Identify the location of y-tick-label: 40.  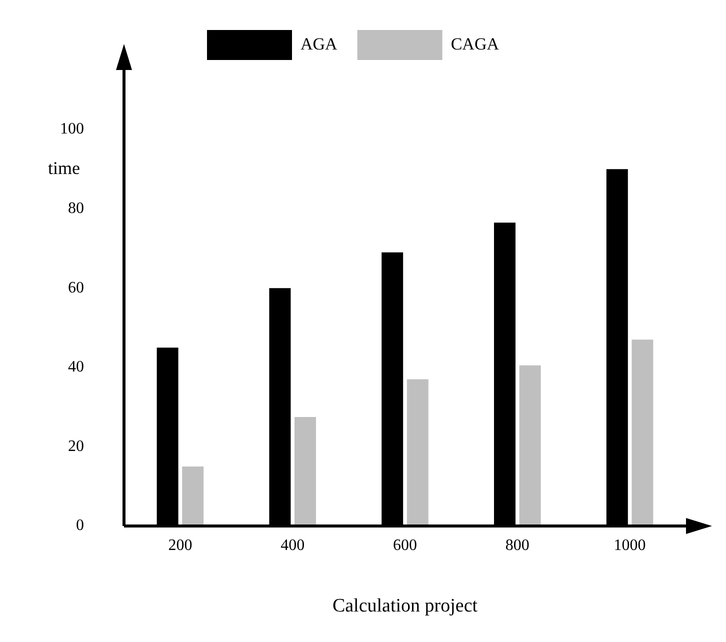
(76, 367).